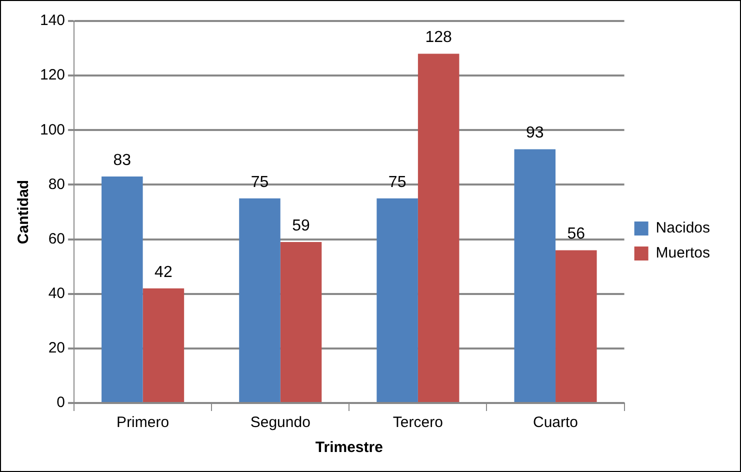 This screenshot has height=472, width=741. What do you see at coordinates (163, 272) in the screenshot?
I see `data-label: 42` at bounding box center [163, 272].